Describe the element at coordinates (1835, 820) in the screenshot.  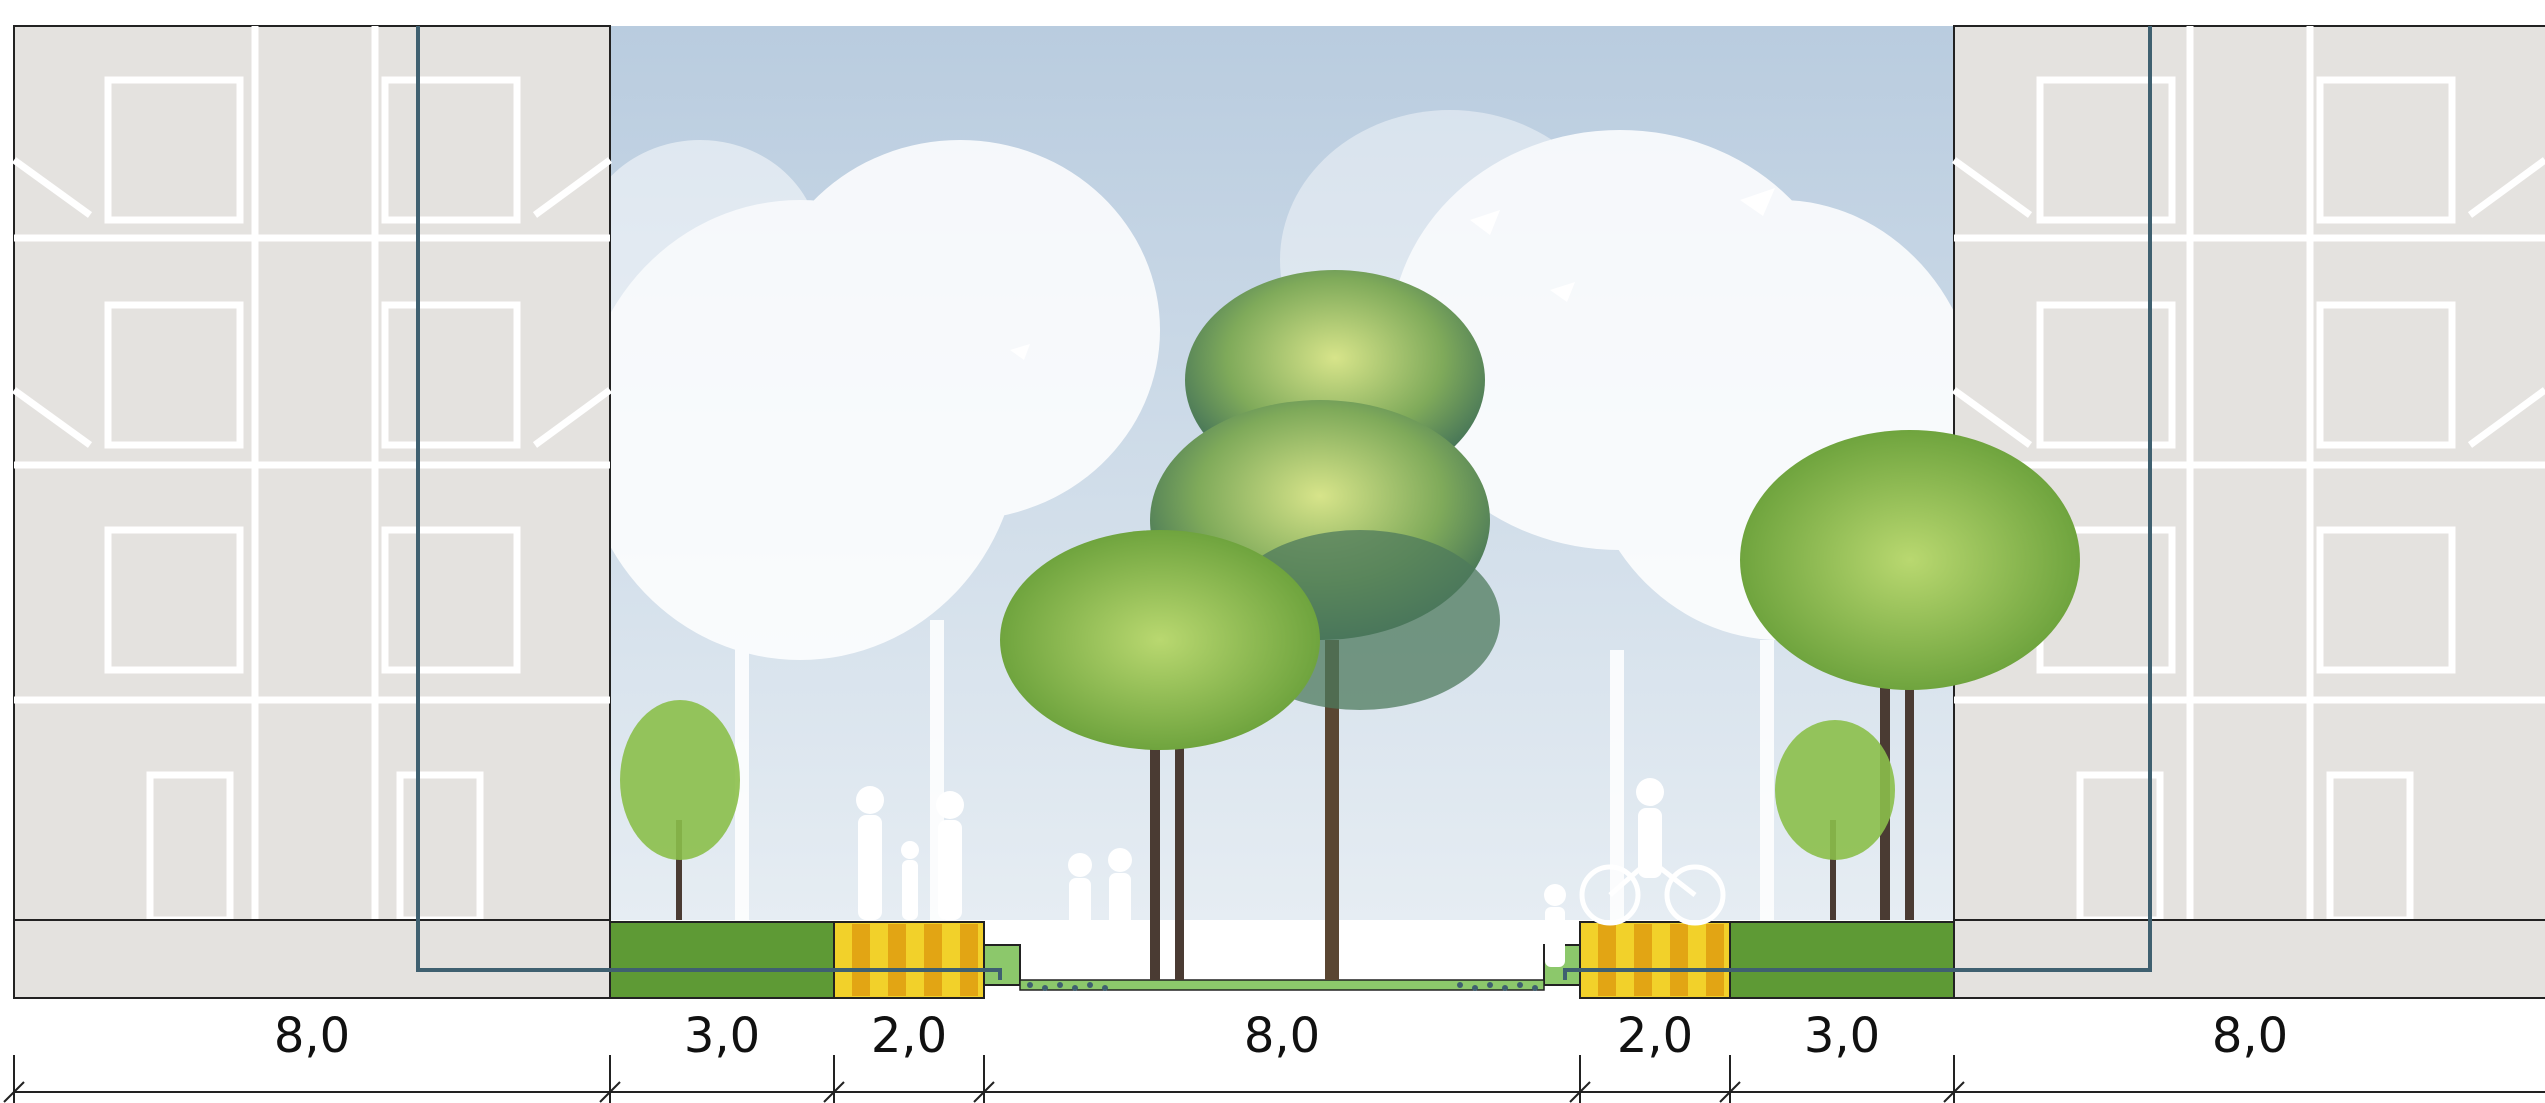
I see `tree-small-right` at that location.